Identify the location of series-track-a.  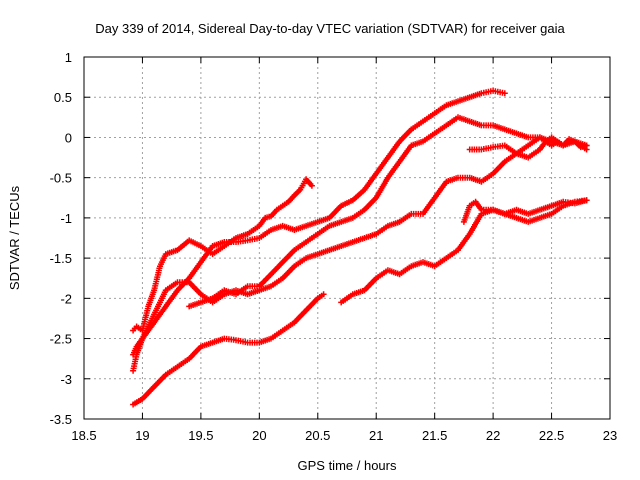
(222, 255).